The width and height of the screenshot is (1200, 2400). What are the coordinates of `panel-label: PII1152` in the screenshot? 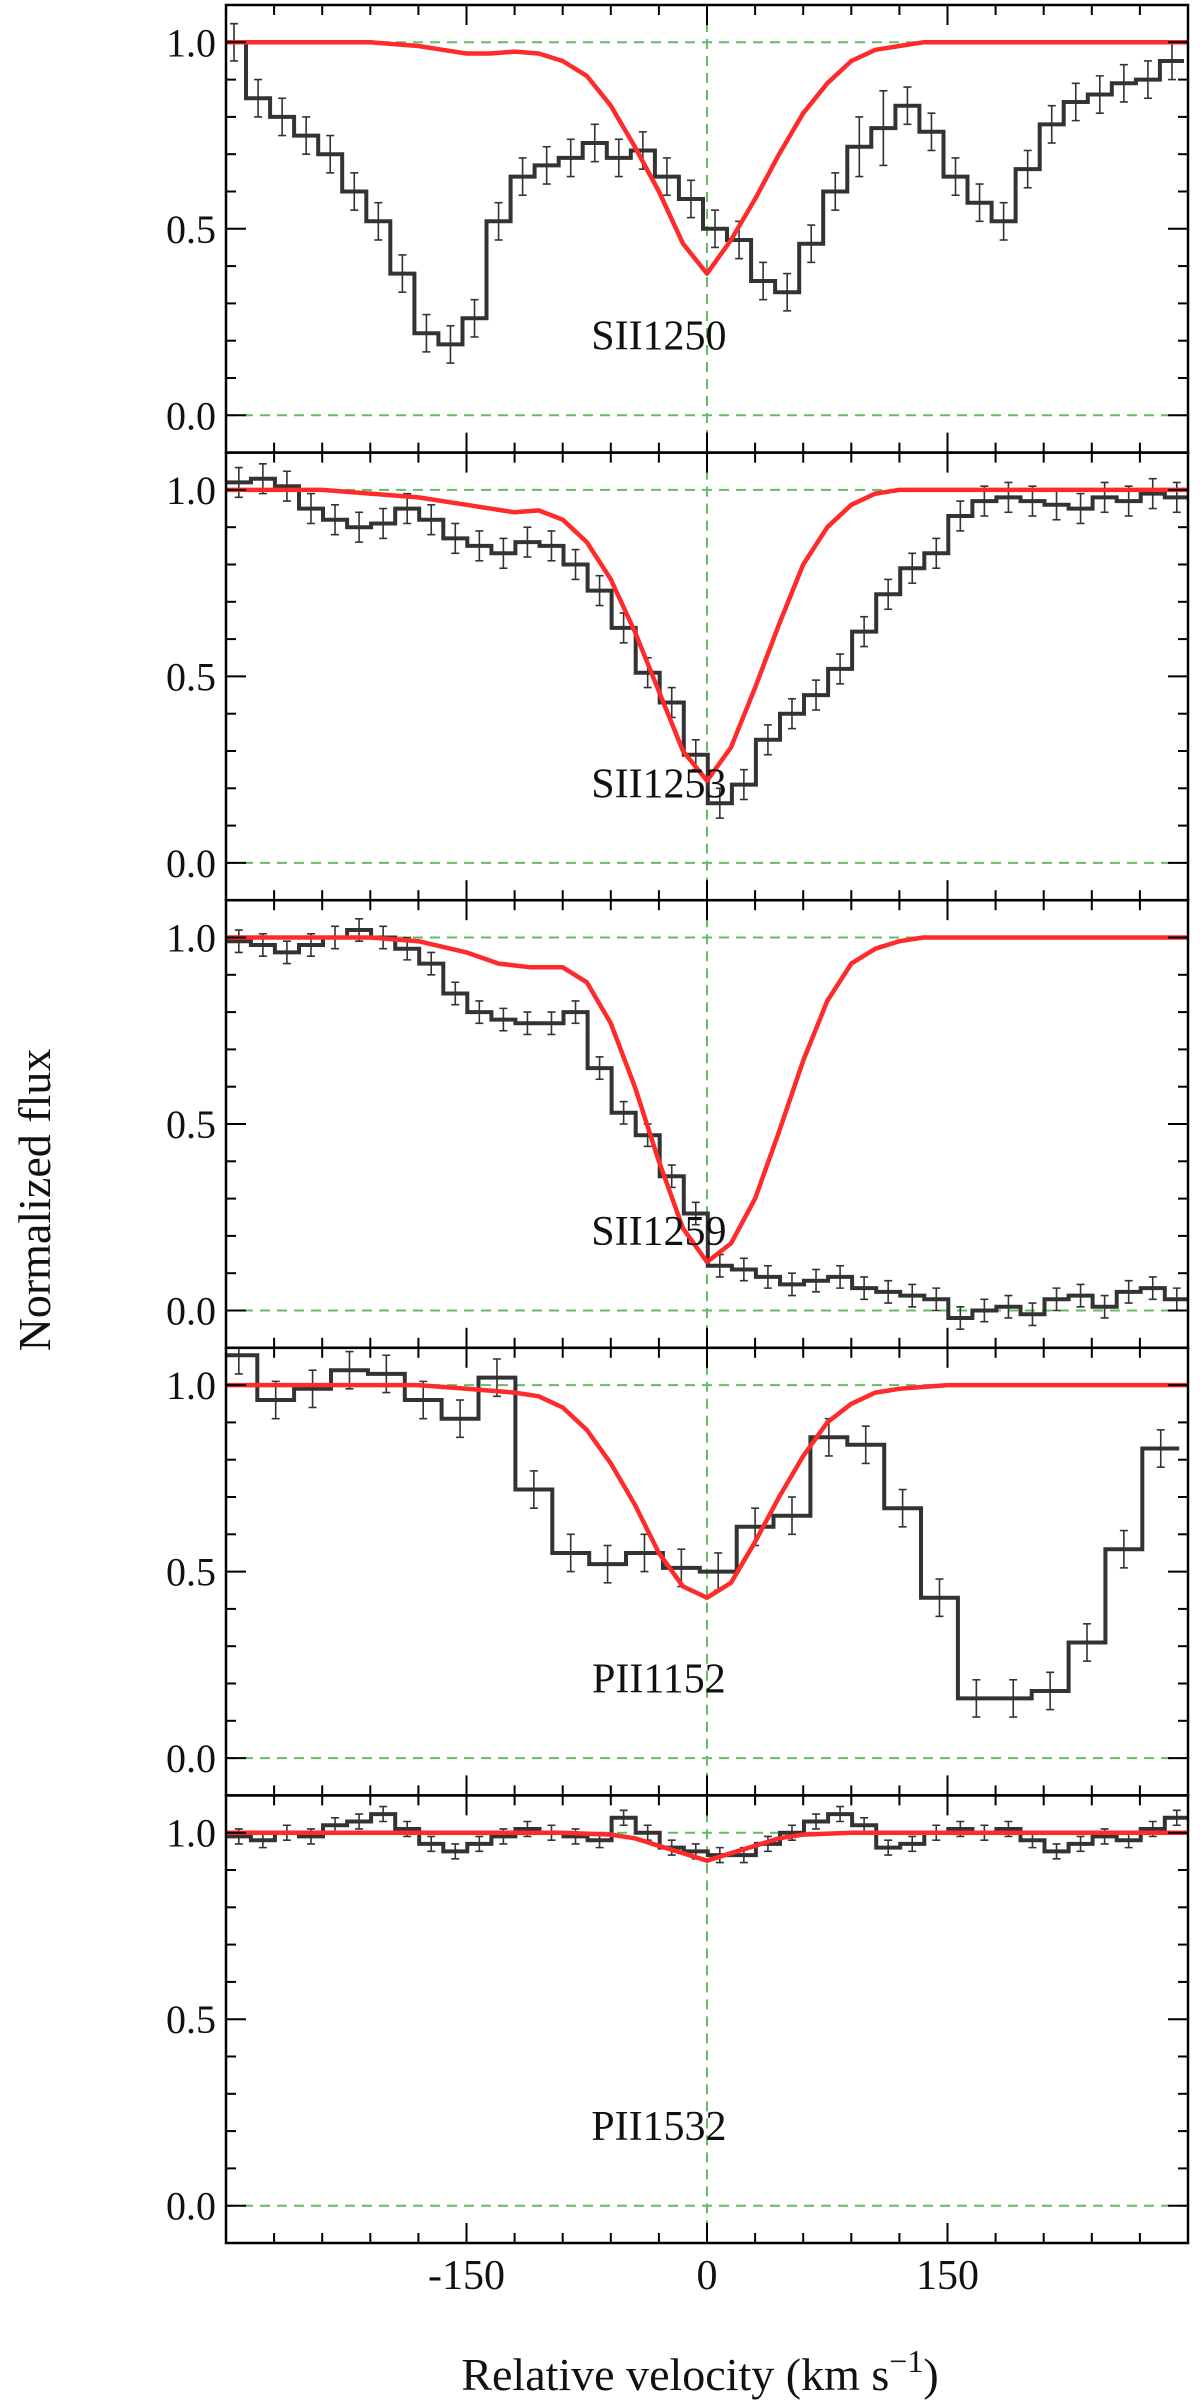 It's located at (659, 1679).